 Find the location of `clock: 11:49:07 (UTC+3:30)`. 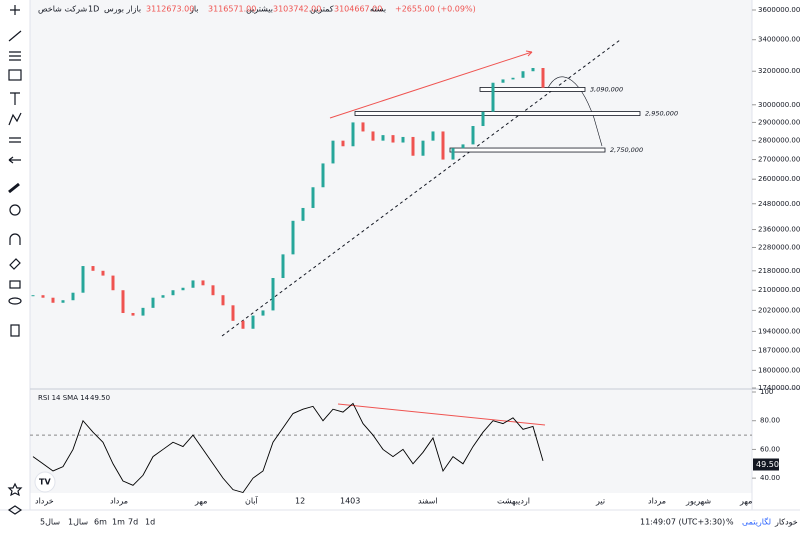

clock: 11:49:07 (UTC+3:30) is located at coordinates (682, 522).